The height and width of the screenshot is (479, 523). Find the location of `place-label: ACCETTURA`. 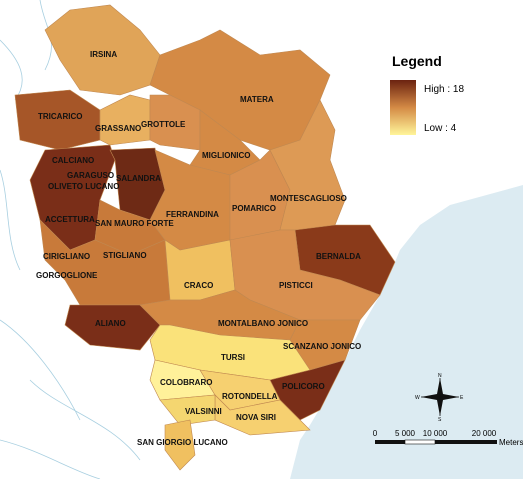

place-label: ACCETTURA is located at coordinates (70, 219).